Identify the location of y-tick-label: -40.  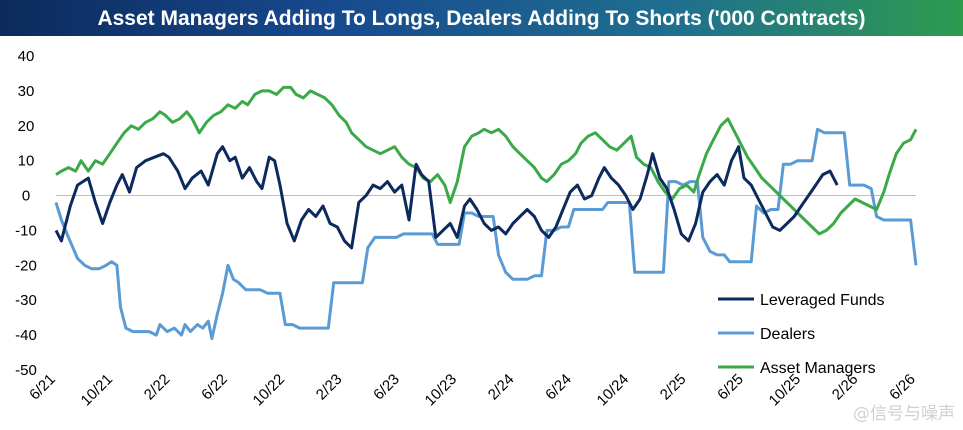
(26, 335).